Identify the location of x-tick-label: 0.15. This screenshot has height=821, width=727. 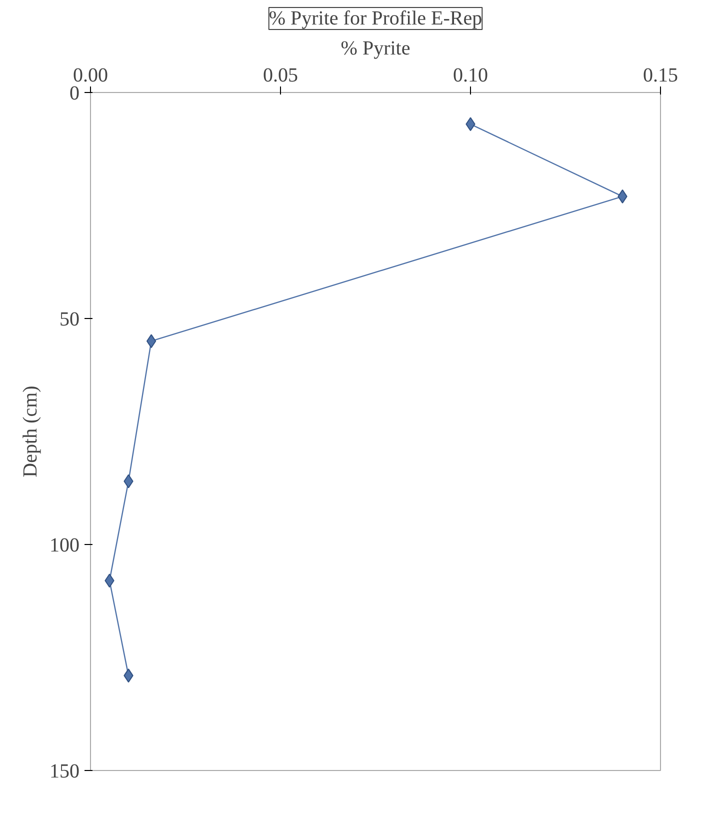
(660, 75).